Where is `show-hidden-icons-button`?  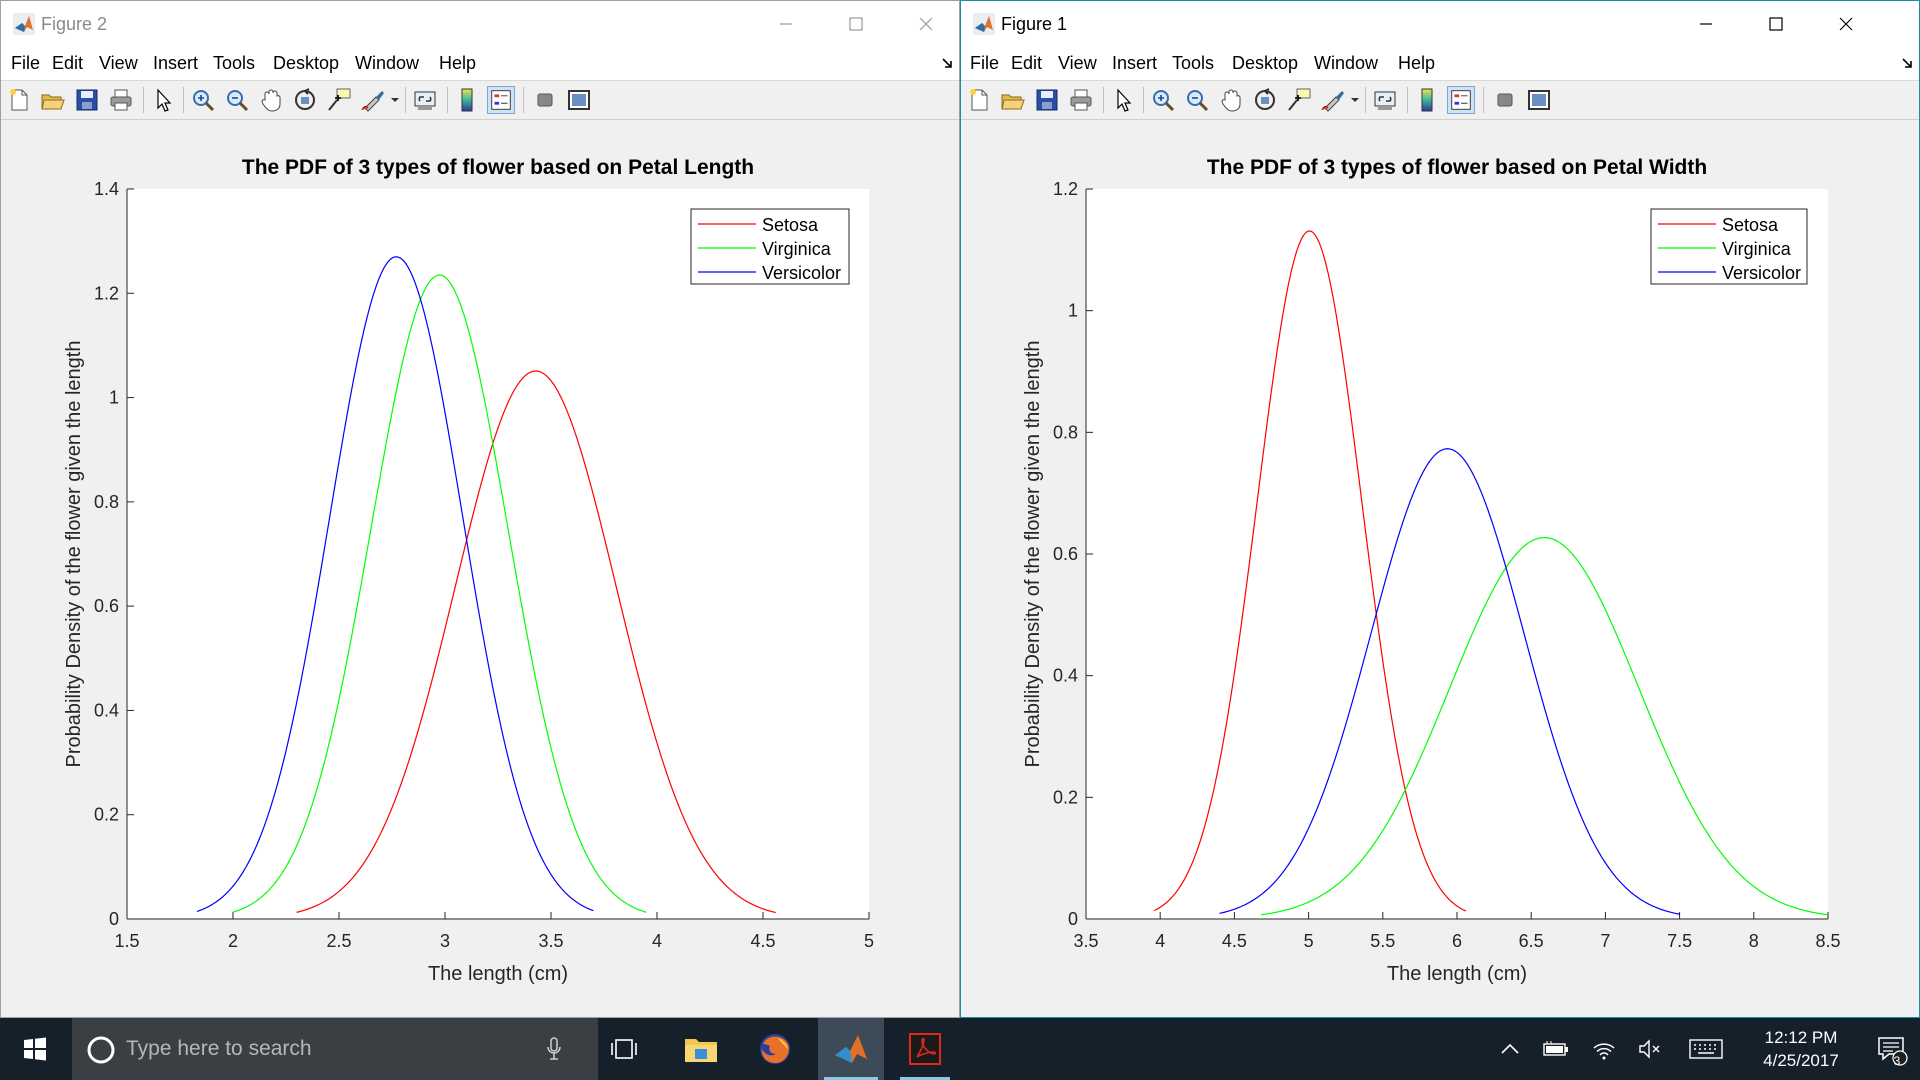
show-hidden-icons-button is located at coordinates (1510, 1049).